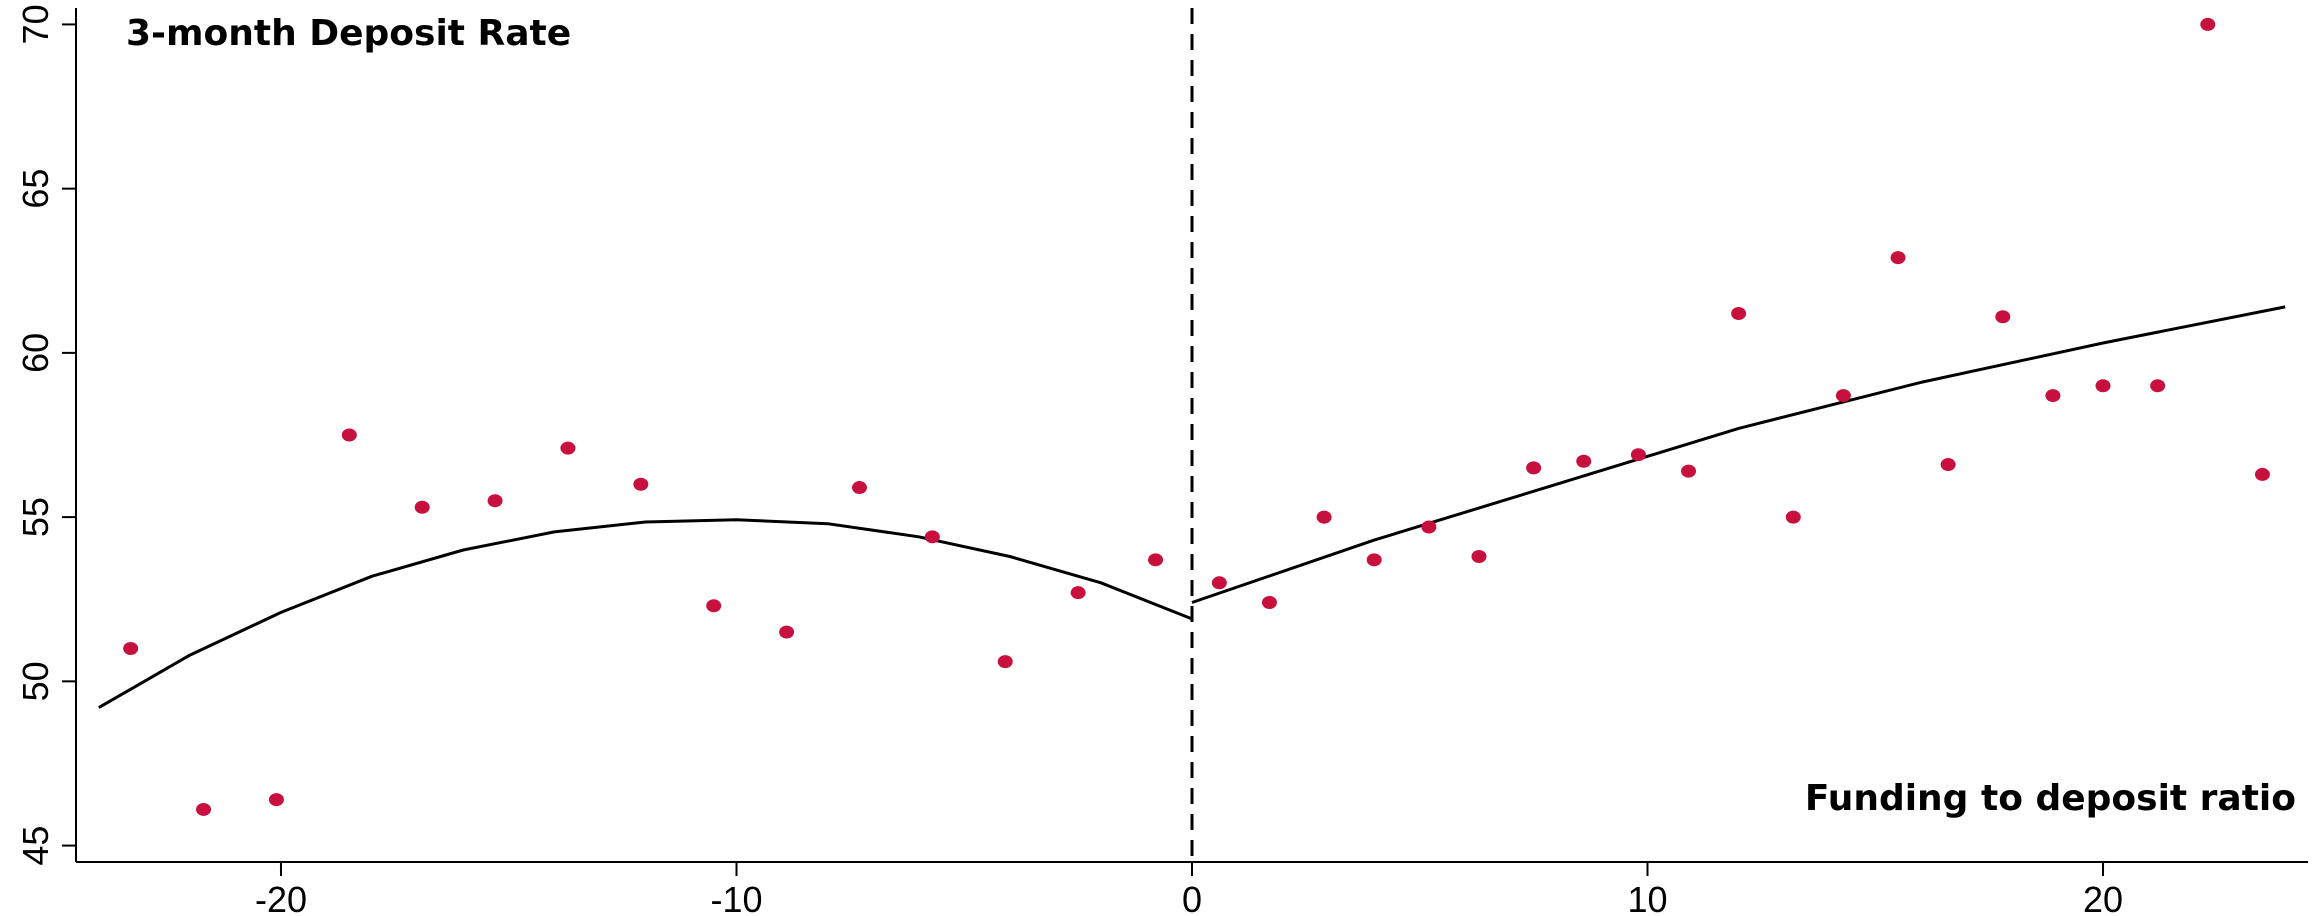 This screenshot has width=2318, height=916. I want to click on y-tick-label: 55, so click(35, 517).